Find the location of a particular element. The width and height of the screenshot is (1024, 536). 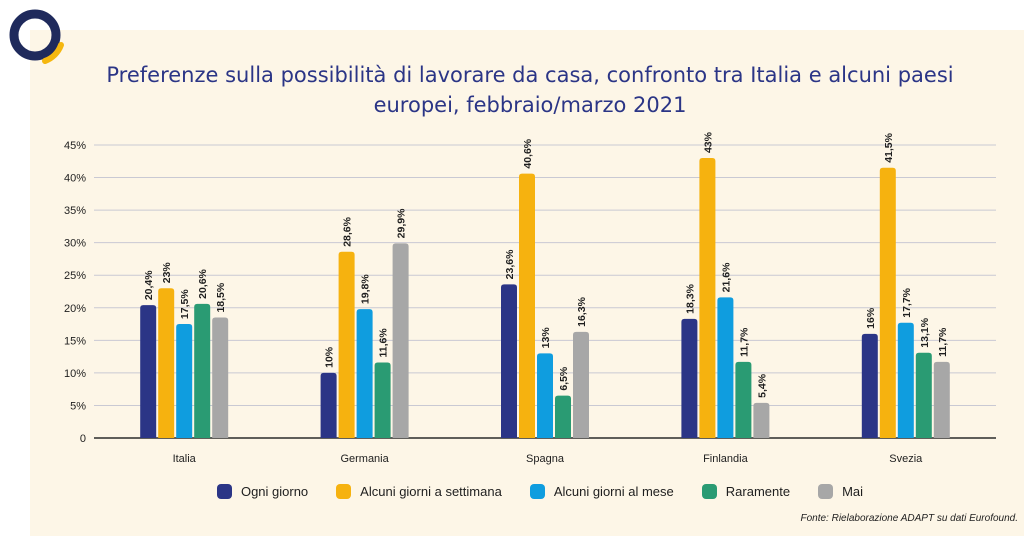

legend-label: Alcuni giorni al mese is located at coordinates (613, 491).